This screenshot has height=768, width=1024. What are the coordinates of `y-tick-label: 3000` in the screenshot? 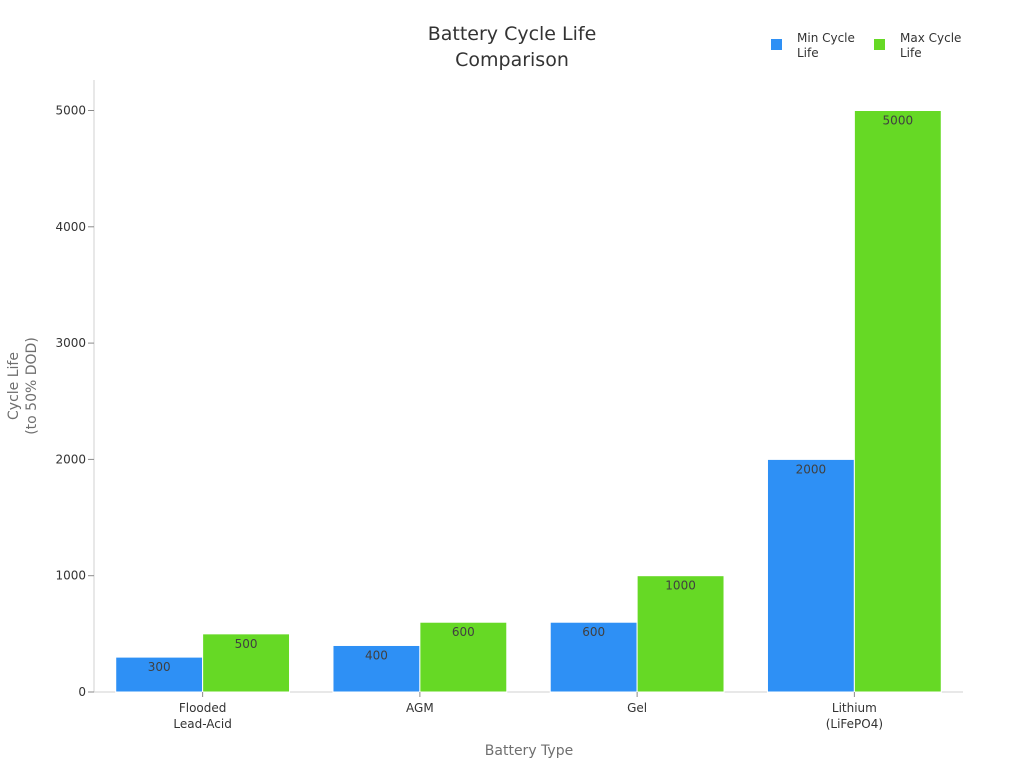 It's located at (70, 343).